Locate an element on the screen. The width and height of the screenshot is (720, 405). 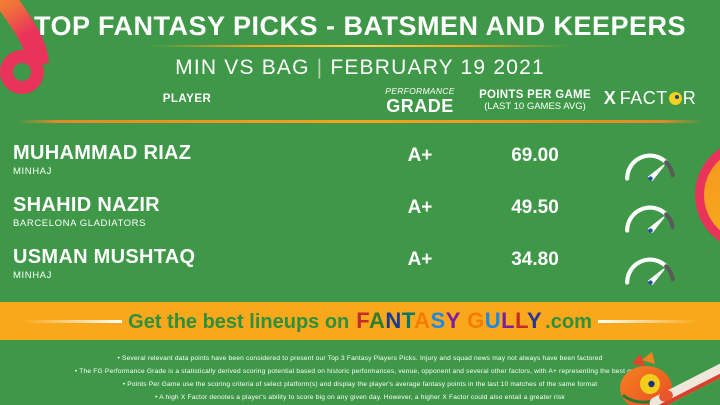
banner-prefix: Get the best lineups on is located at coordinates (239, 322).